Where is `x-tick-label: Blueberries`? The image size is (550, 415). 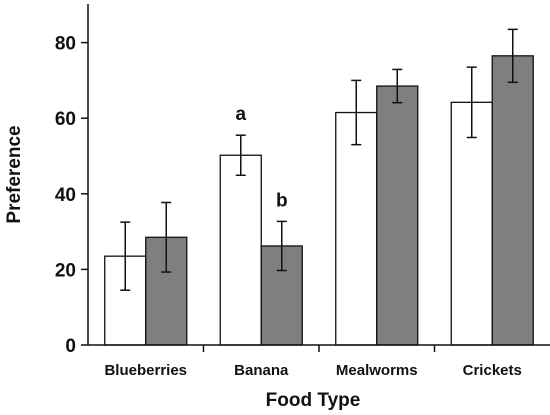
x-tick-label: Blueberries is located at coordinates (145, 370).